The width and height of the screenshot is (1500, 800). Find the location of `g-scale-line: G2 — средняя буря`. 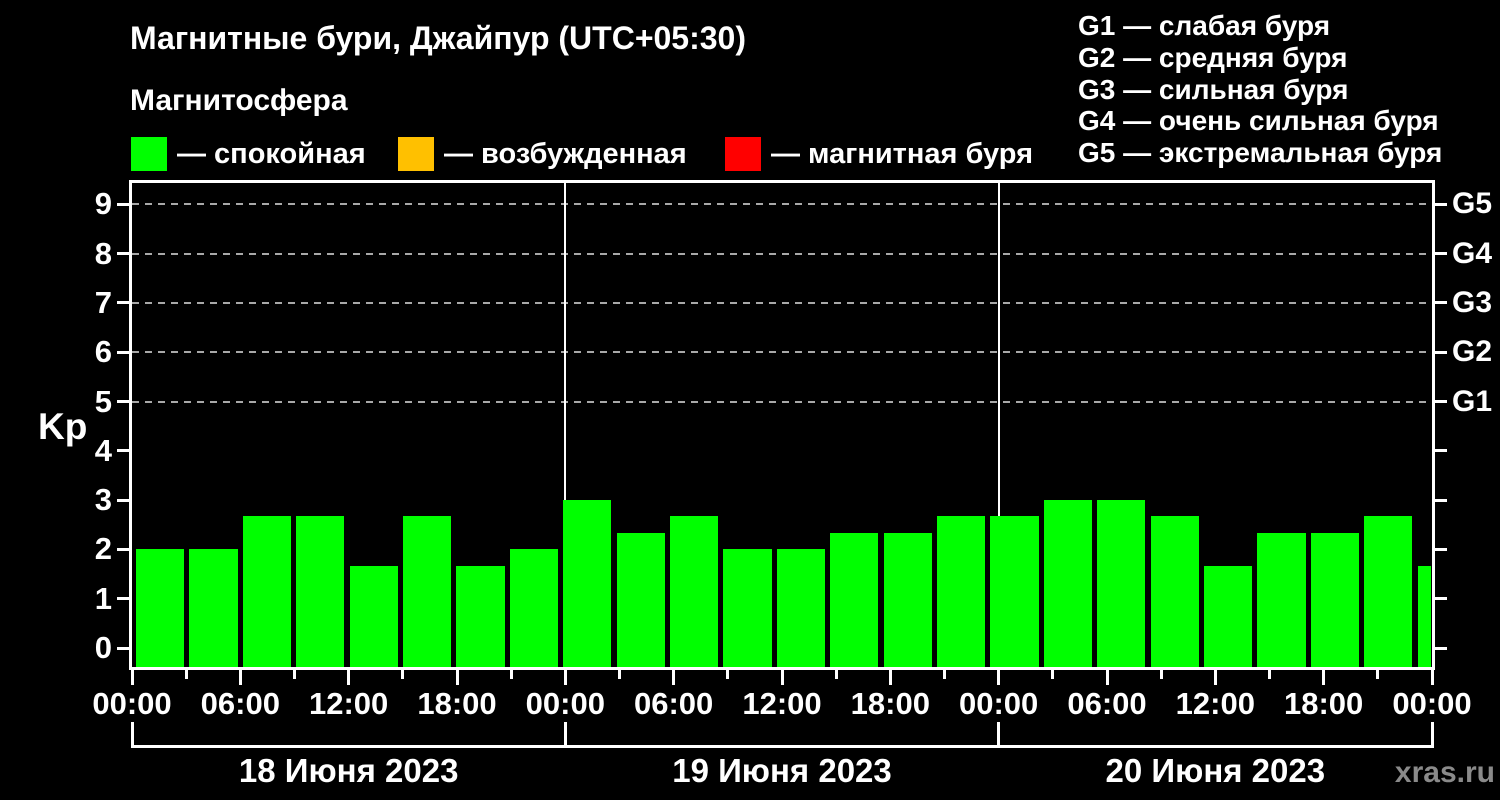

g-scale-line: G2 — средняя буря is located at coordinates (1213, 57).